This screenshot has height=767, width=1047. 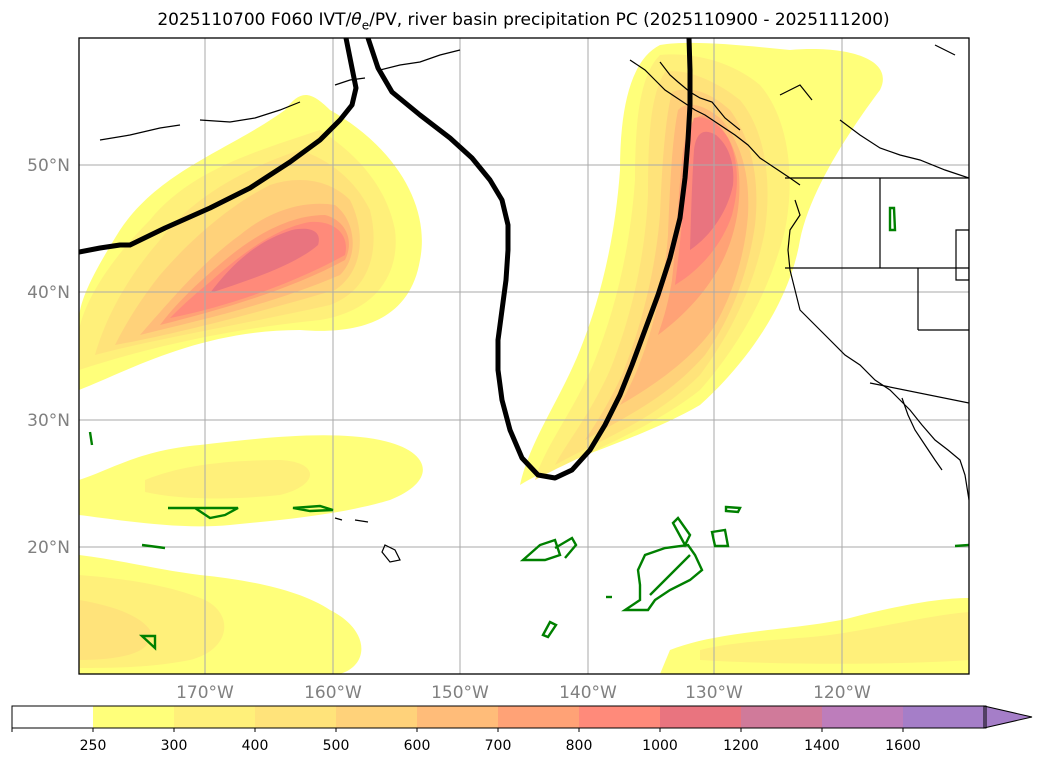 I want to click on colorbar-frame, so click(x=499, y=717).